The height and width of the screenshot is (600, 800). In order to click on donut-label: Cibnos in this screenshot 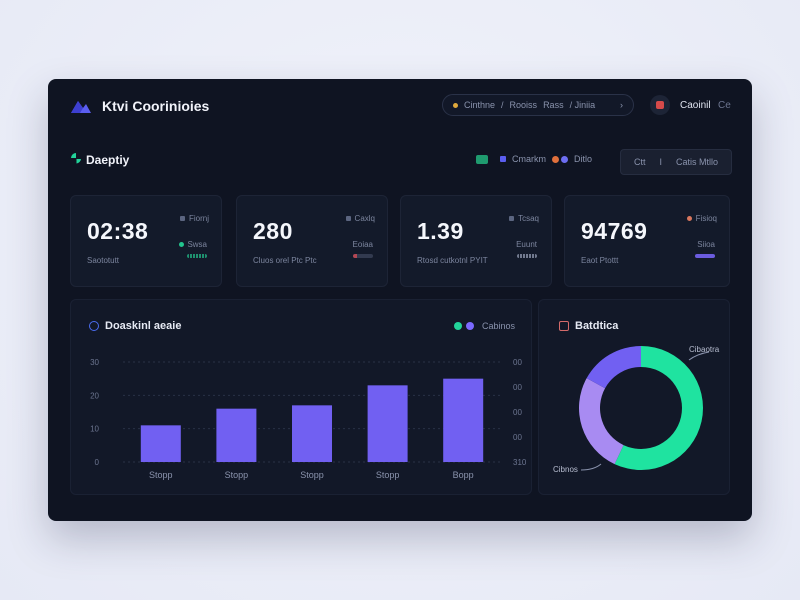, I will do `click(565, 469)`.